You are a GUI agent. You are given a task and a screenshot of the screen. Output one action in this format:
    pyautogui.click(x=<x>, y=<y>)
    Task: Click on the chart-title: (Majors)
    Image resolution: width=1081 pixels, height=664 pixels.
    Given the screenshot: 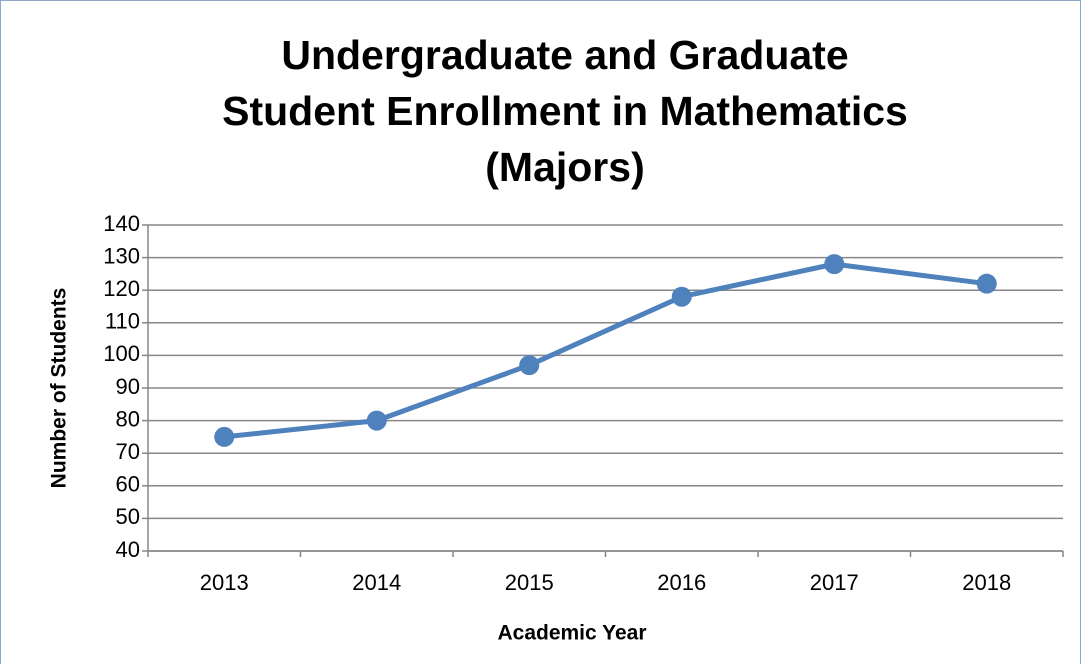 What is the action you would take?
    pyautogui.click(x=564, y=167)
    